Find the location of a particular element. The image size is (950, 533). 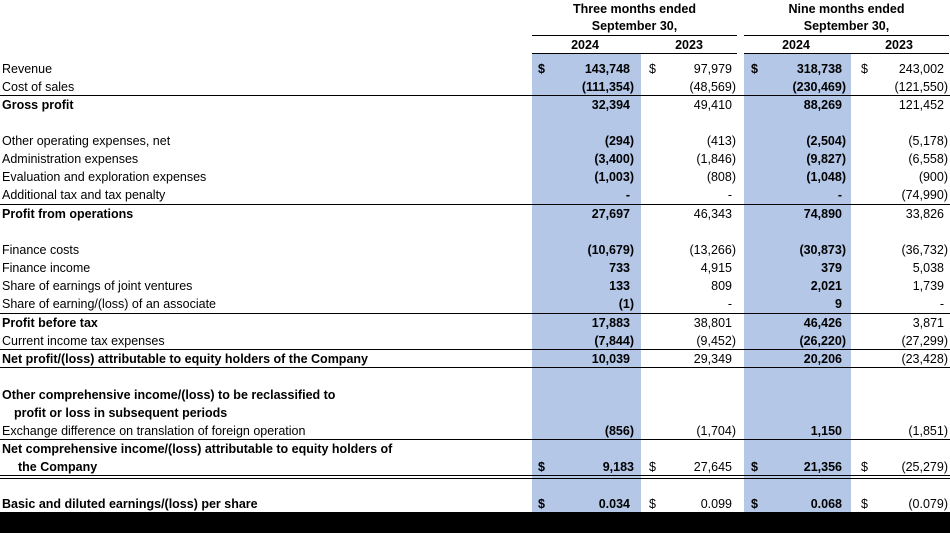

row-label-revenue: Revenue is located at coordinates (27, 69).